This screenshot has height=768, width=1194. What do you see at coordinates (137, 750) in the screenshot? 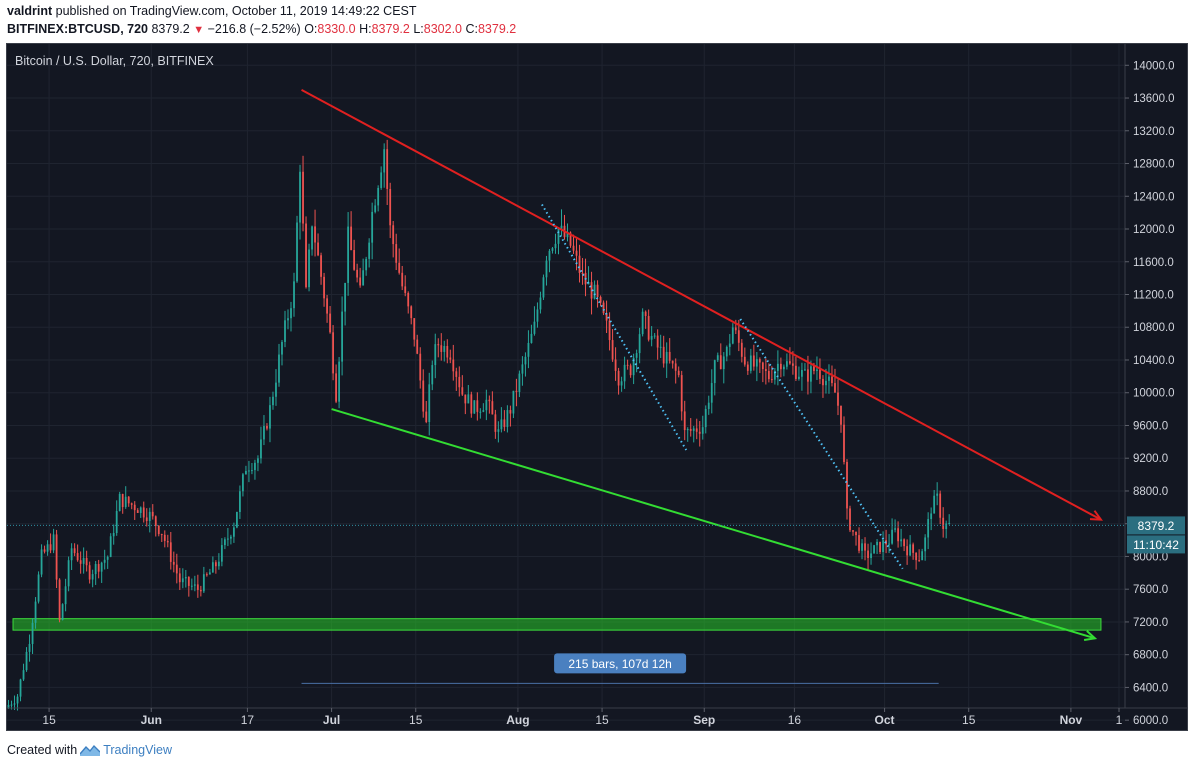
I see `tradingview-brand-link: TradingView` at bounding box center [137, 750].